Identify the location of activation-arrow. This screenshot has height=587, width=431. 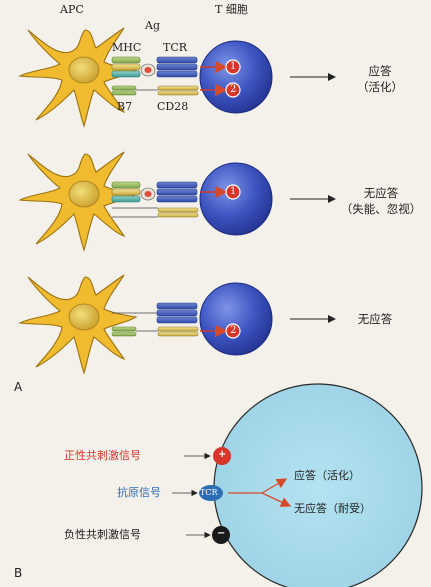
(274, 486).